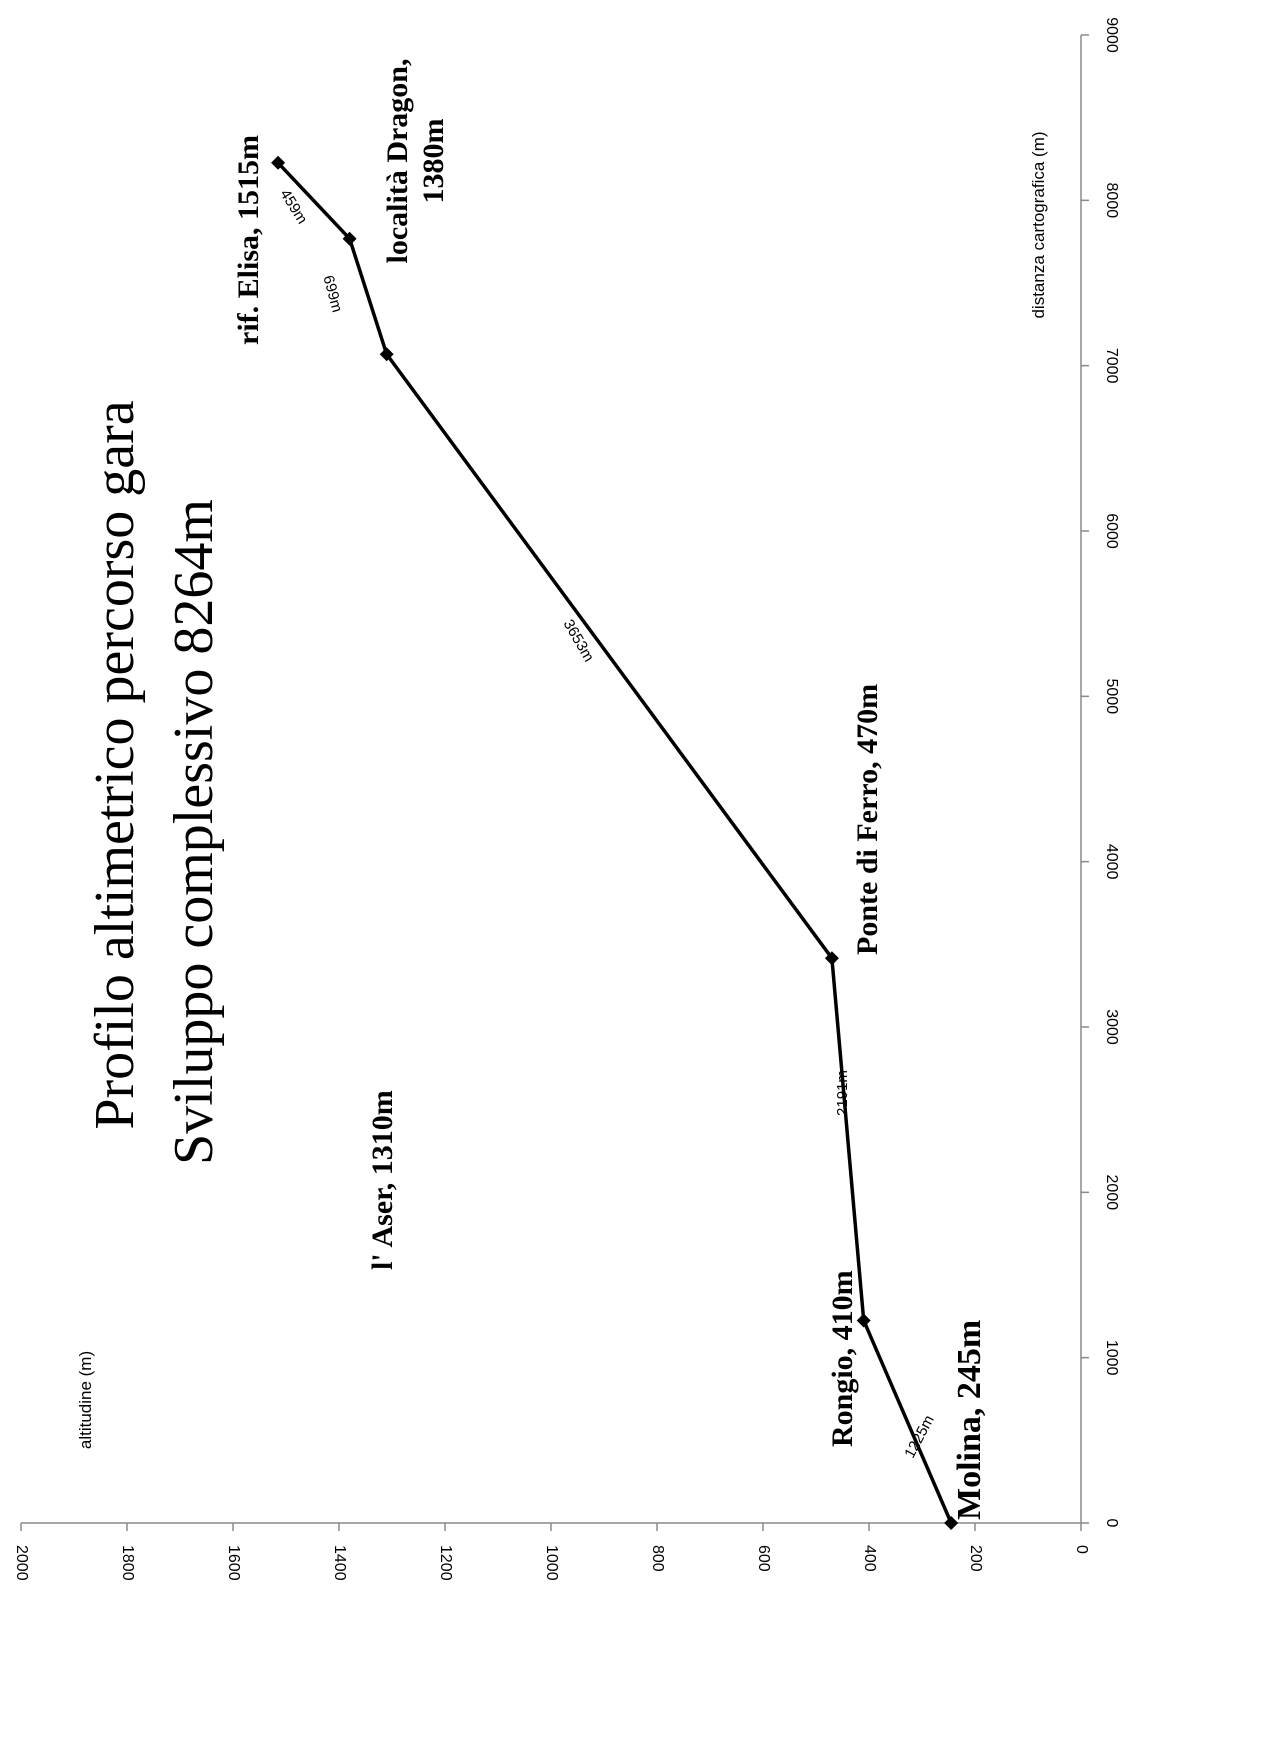  What do you see at coordinates (867, 819) in the screenshot?
I see `point-label: Ponte di Ferro, 470m` at bounding box center [867, 819].